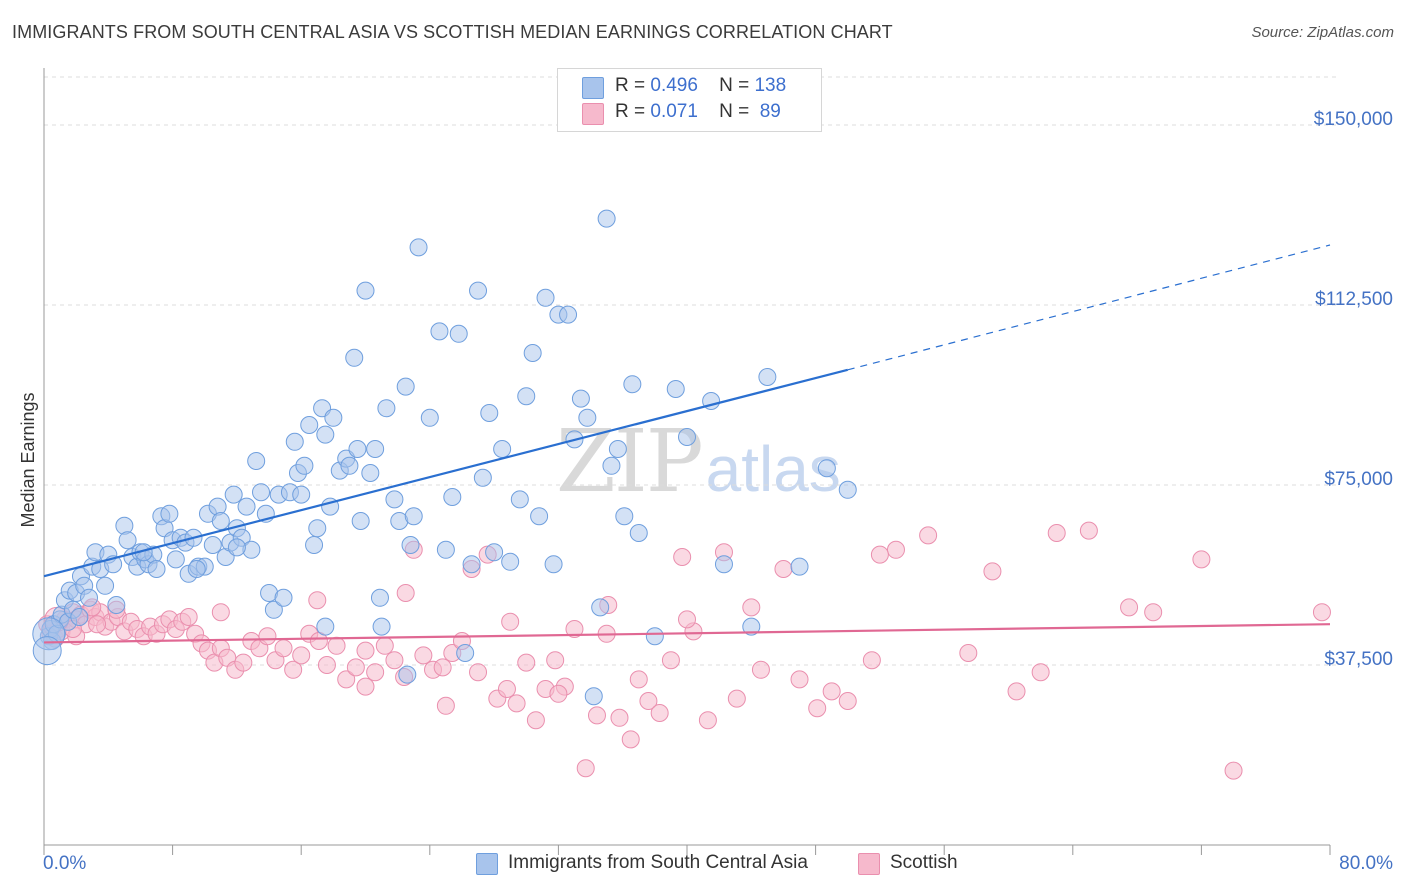 The image size is (1406, 892). Describe the element at coordinates (674, 111) in the screenshot. I see `legend-r-value: 0.071` at that location.